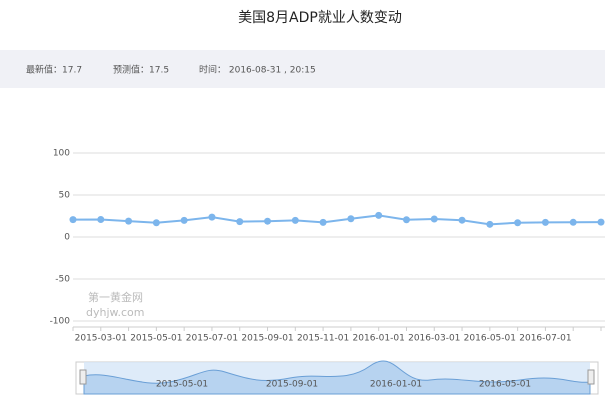 Image resolution: width=605 pixels, height=400 pixels. What do you see at coordinates (65, 196) in the screenshot?
I see `y-tick-label: 50` at bounding box center [65, 196].